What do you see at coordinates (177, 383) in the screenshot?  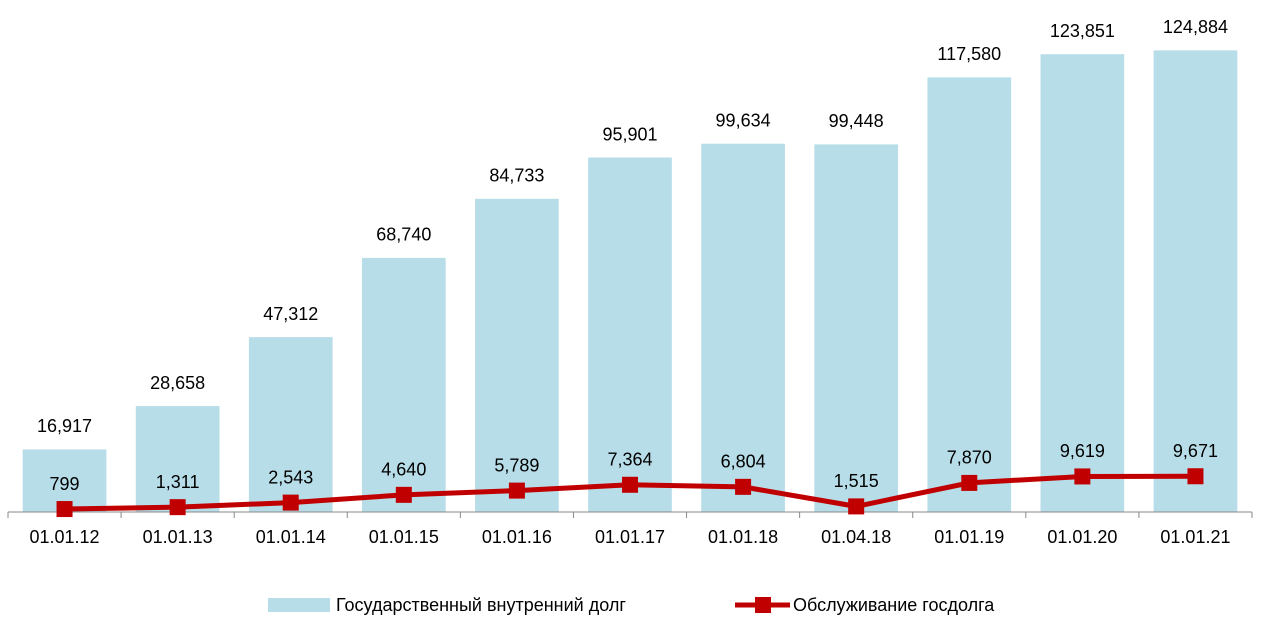 I see `bar-value-label: 28,658` at bounding box center [177, 383].